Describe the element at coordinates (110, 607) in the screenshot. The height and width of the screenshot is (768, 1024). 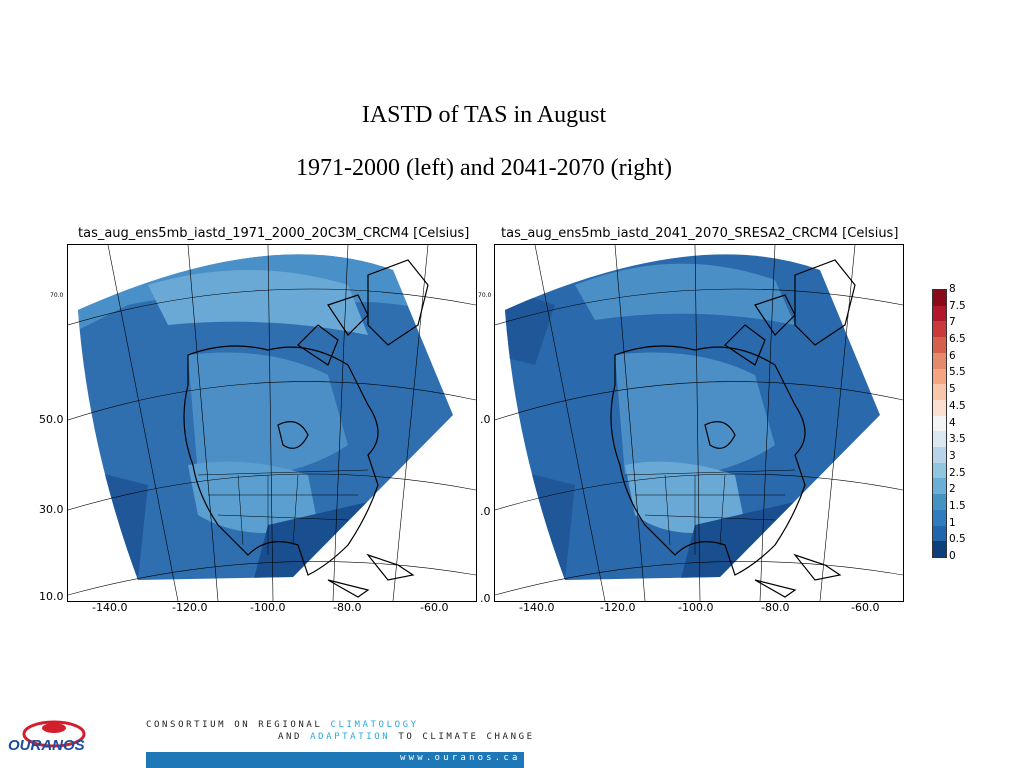
I see `left-lon-label-140: -140.0` at that location.